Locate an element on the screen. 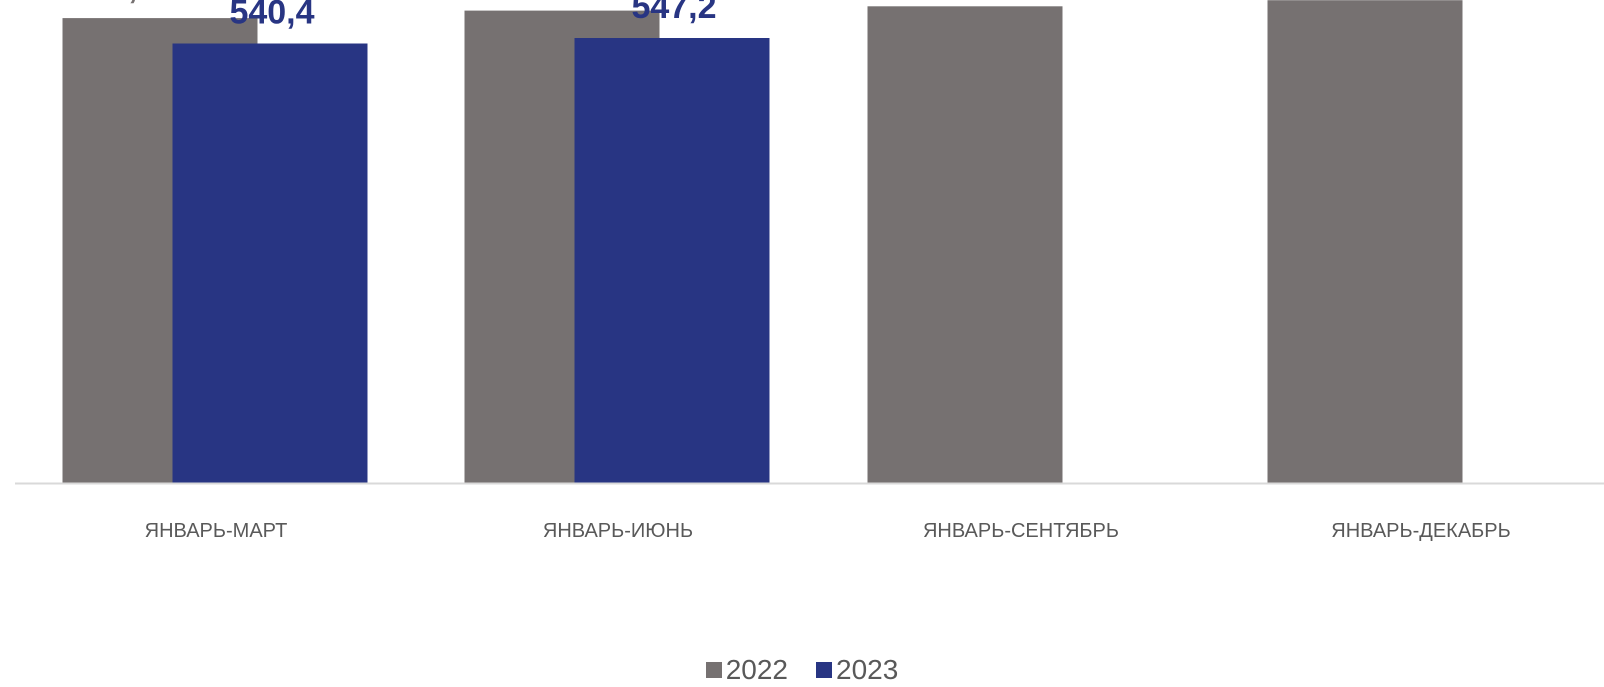  legend-swatch-2022 is located at coordinates (713, 670).